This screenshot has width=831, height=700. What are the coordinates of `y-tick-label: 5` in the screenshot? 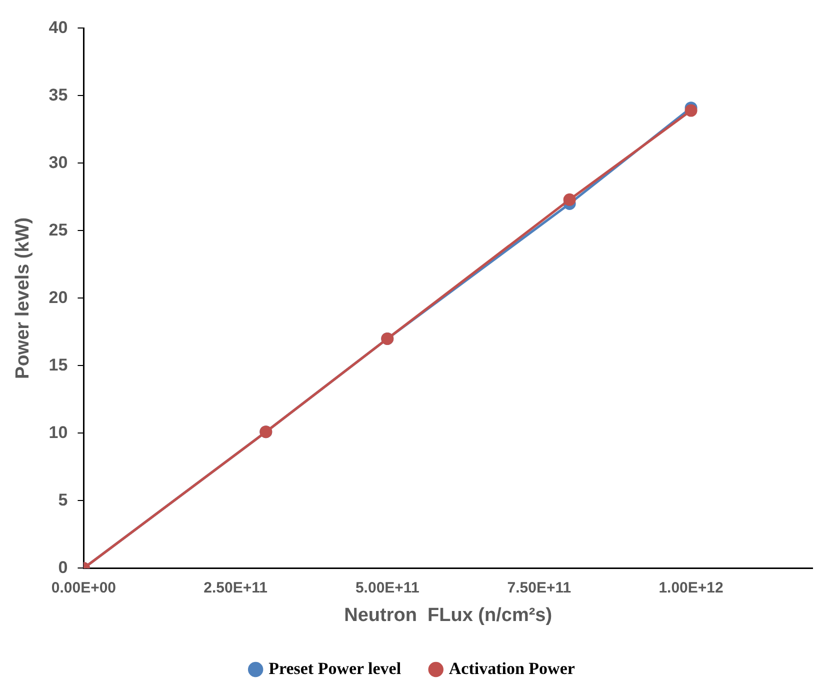 It's located at (63, 500).